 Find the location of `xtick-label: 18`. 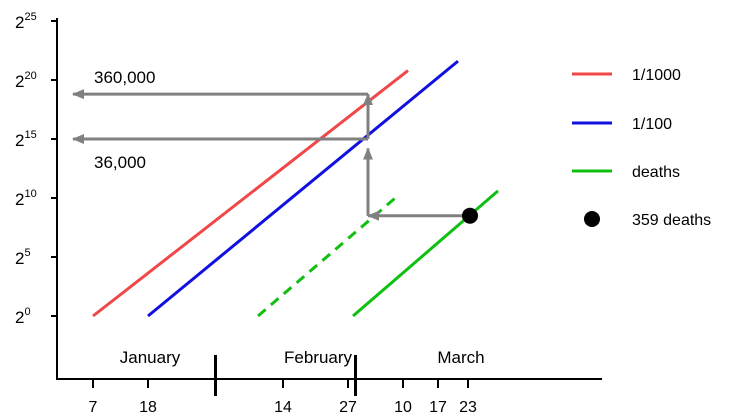

xtick-label: 18 is located at coordinates (148, 407).